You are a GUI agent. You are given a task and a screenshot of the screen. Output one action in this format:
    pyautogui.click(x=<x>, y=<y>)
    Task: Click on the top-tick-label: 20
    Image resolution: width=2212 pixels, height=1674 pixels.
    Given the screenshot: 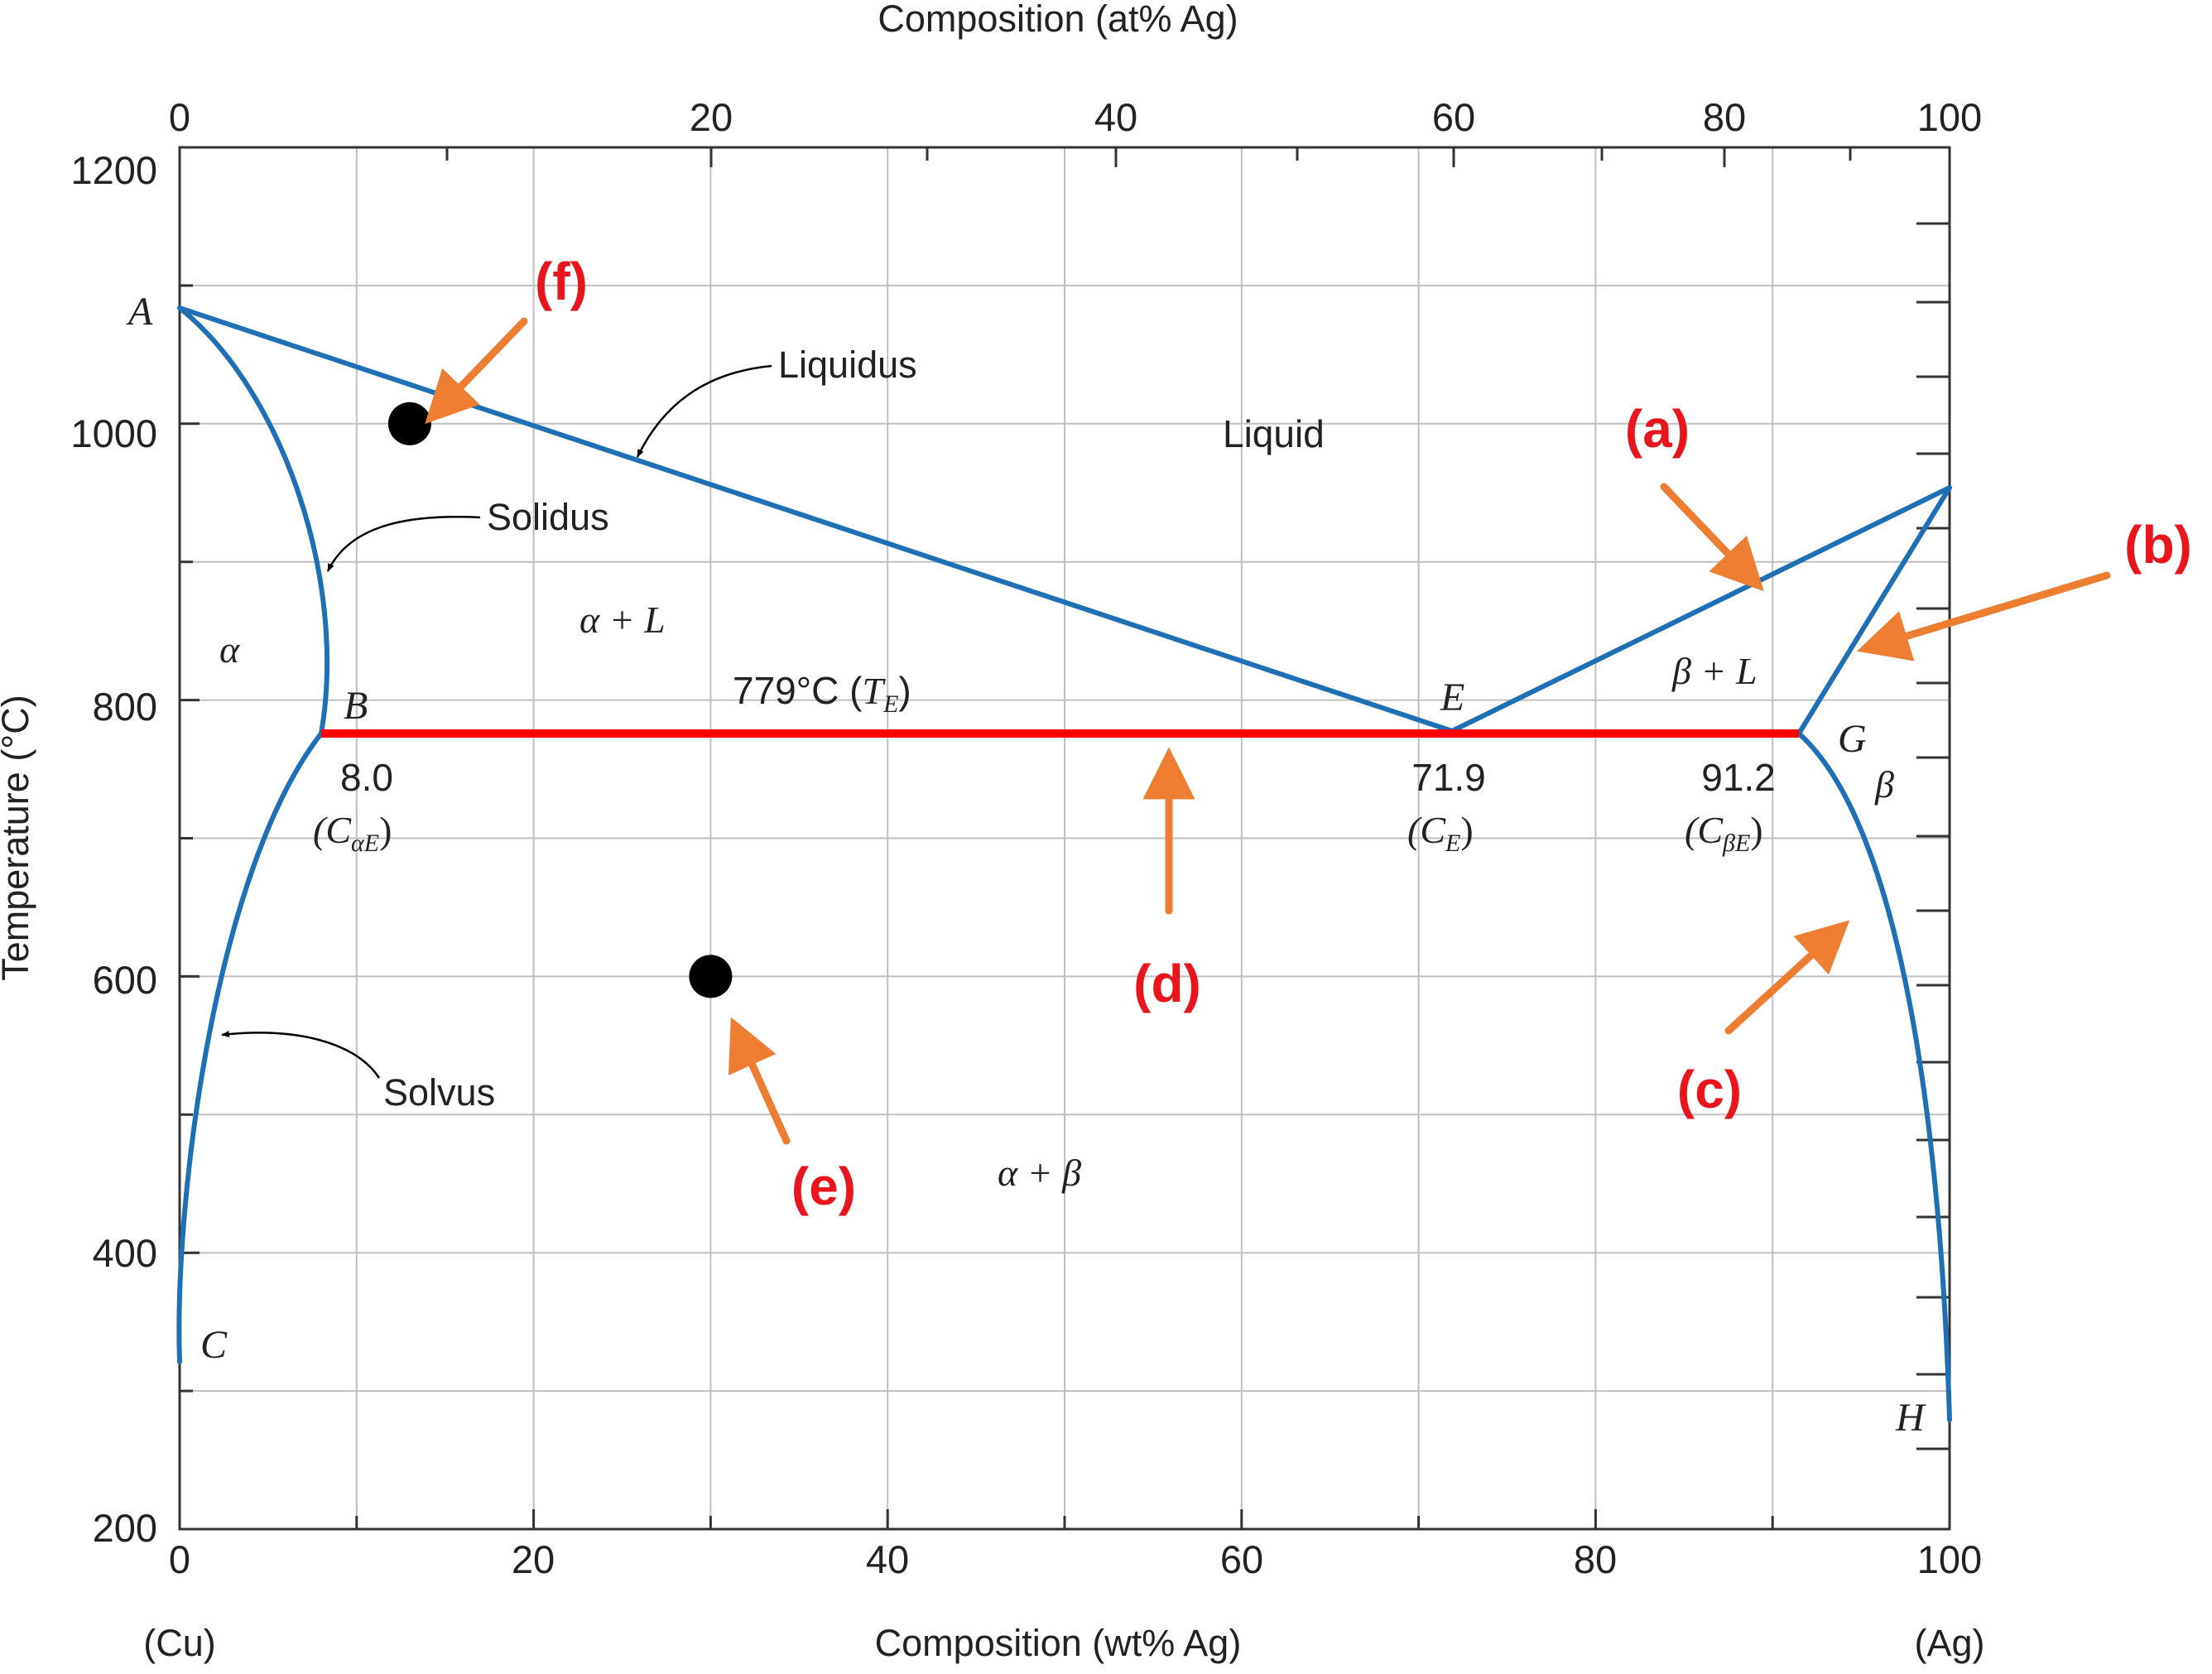 What is the action you would take?
    pyautogui.click(x=711, y=117)
    